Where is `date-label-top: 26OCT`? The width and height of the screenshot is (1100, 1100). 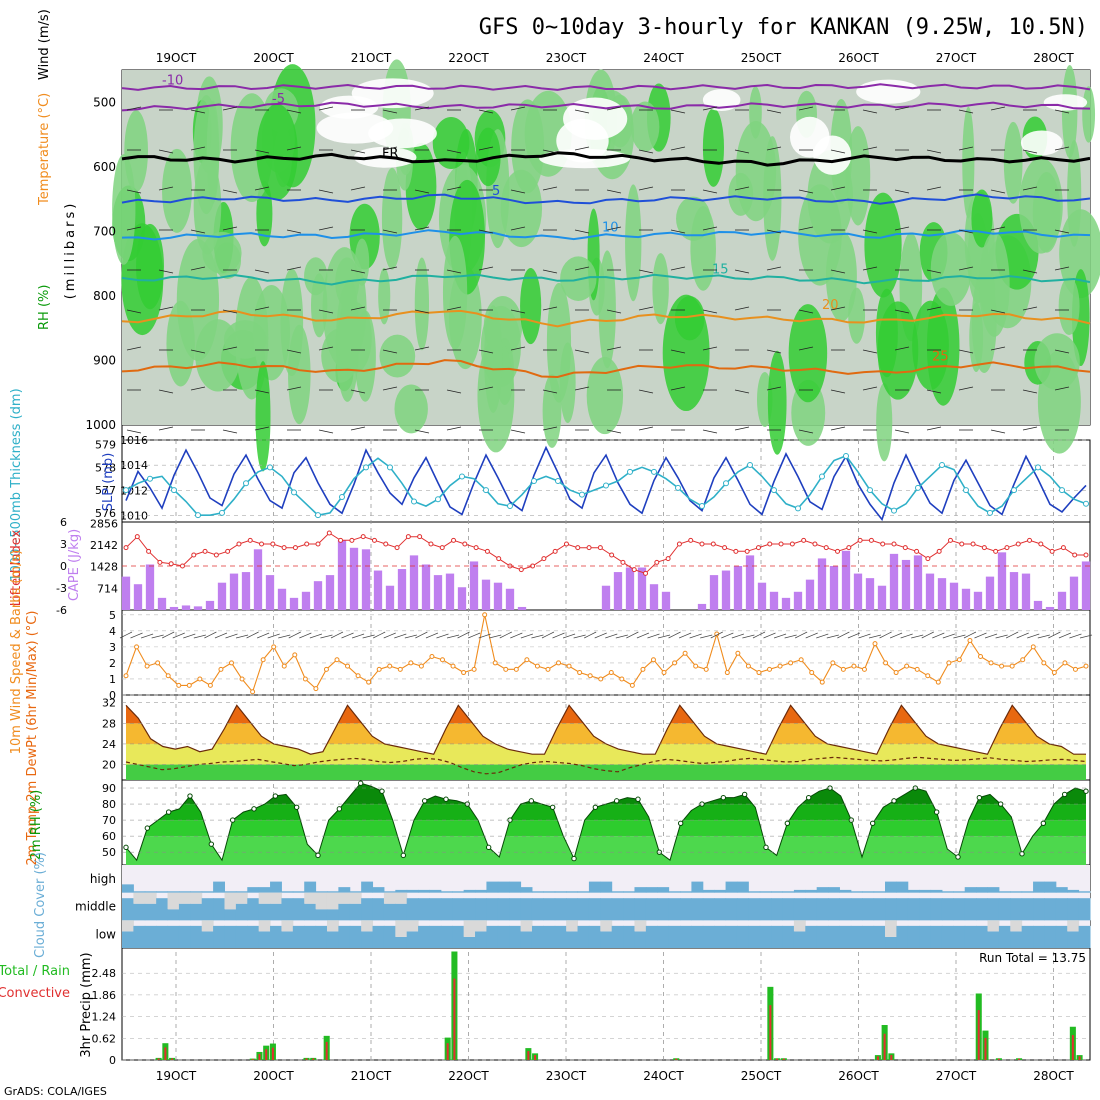 date-label-top: 26OCT is located at coordinates (858, 58).